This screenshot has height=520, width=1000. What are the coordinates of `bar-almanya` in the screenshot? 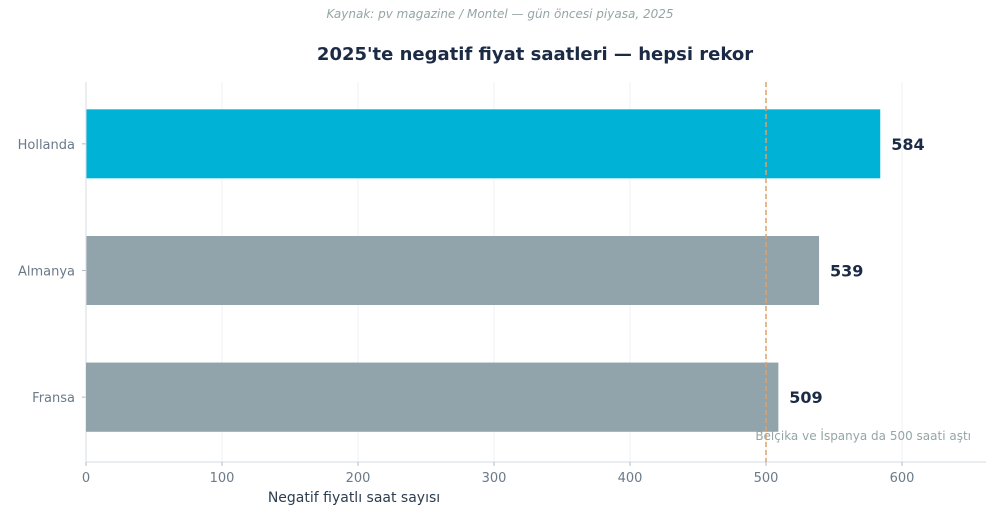 It's located at (453, 270).